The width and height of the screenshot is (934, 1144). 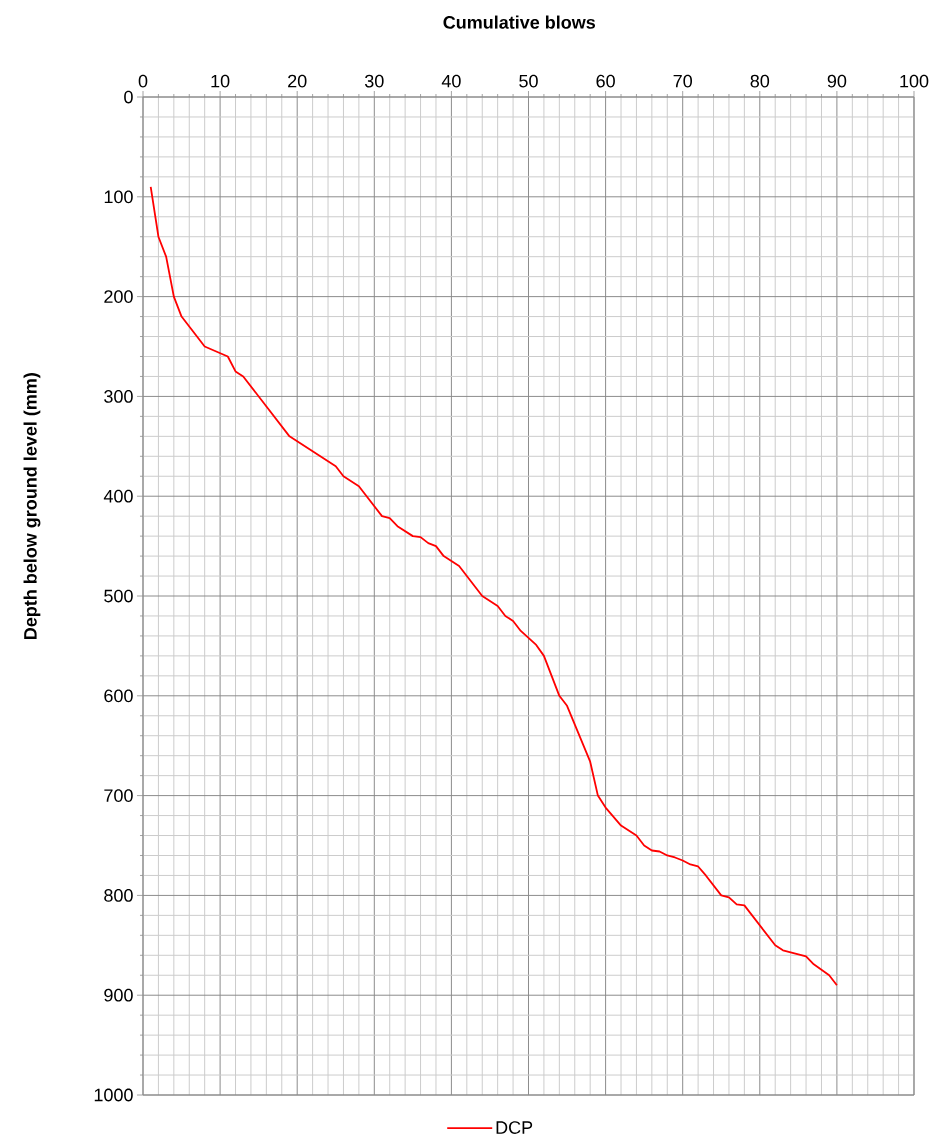 What do you see at coordinates (220, 81) in the screenshot?
I see `x-tick-label: 10` at bounding box center [220, 81].